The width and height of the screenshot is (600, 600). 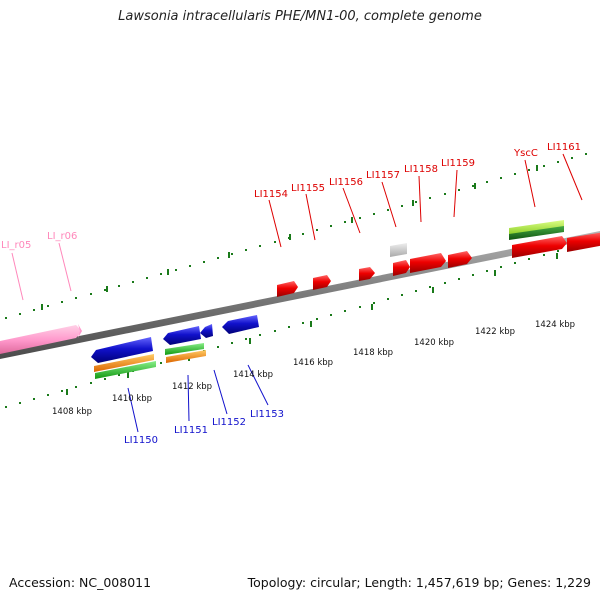 I want to click on label-LI1156: LI1156, so click(x=346, y=182).